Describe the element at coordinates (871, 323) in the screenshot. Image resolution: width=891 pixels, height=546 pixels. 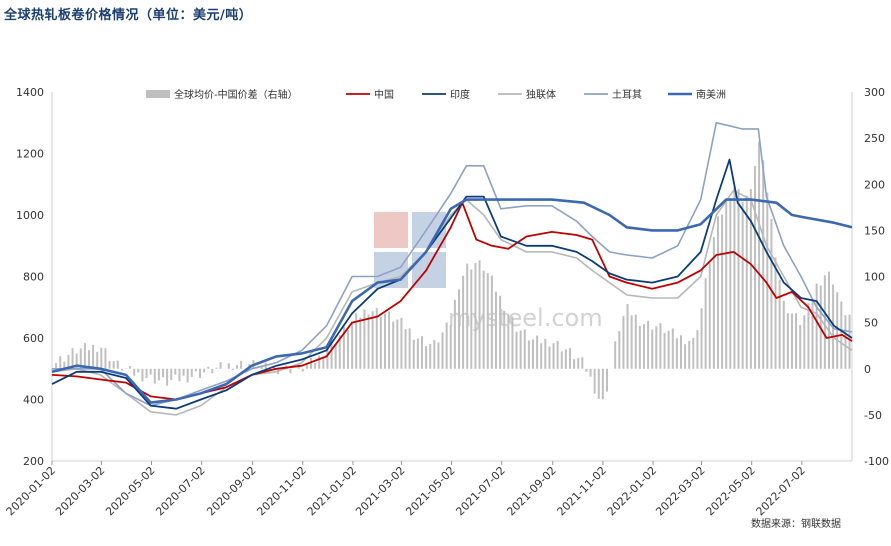
I see `y-right-tick-label: 50` at that location.